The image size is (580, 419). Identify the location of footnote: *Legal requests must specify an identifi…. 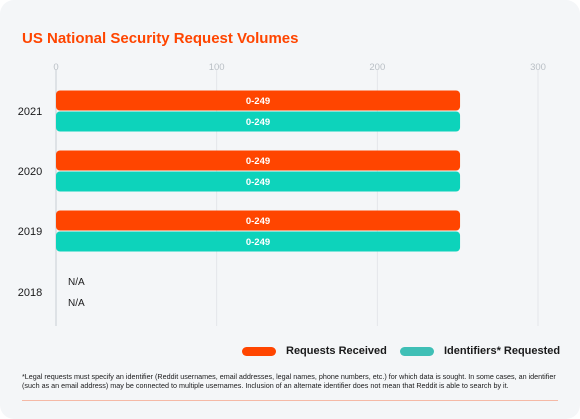
(289, 381).